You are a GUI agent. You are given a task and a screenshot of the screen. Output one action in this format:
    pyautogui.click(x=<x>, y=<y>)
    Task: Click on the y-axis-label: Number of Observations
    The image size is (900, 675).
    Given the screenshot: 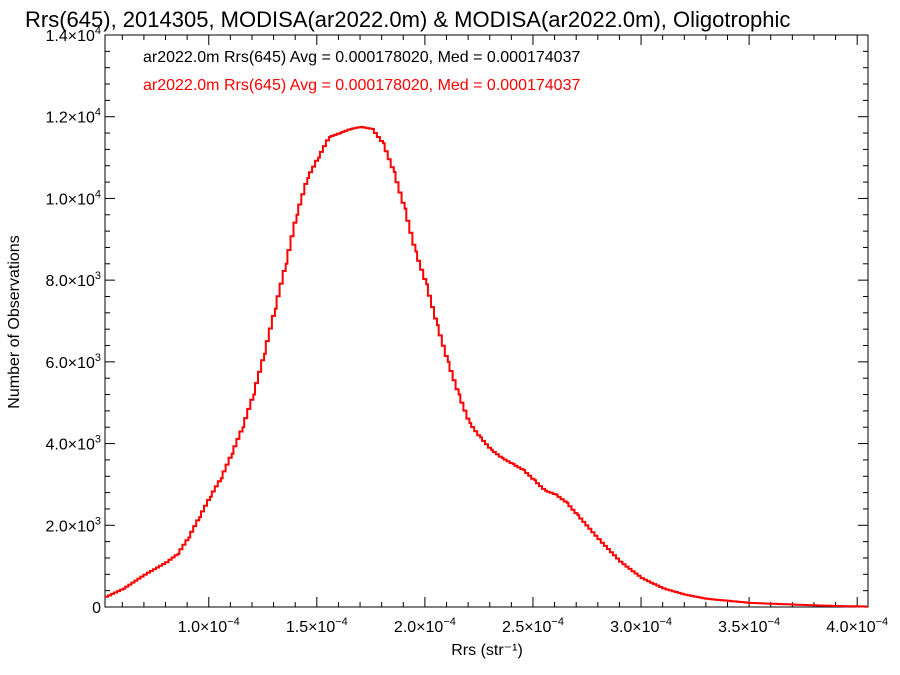 What is the action you would take?
    pyautogui.click(x=14, y=321)
    